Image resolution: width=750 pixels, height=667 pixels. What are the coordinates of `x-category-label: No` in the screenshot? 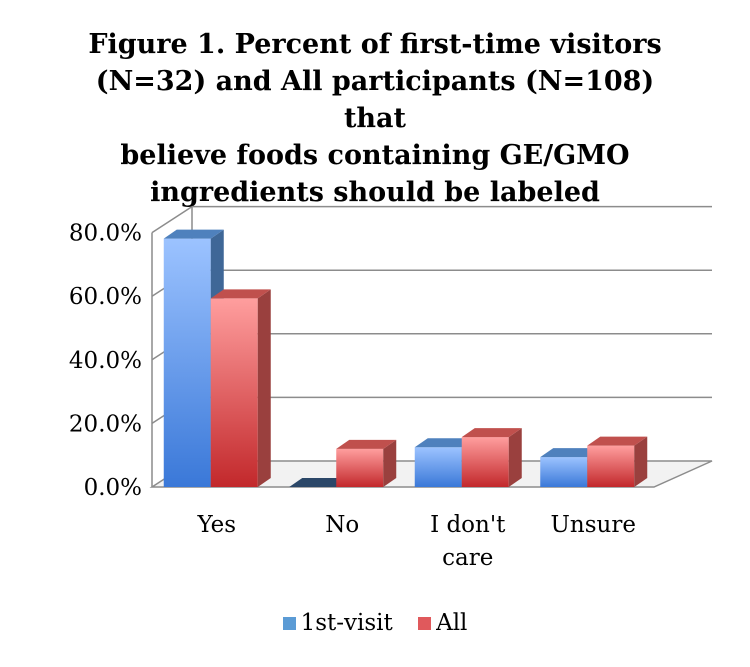 It's located at (342, 525).